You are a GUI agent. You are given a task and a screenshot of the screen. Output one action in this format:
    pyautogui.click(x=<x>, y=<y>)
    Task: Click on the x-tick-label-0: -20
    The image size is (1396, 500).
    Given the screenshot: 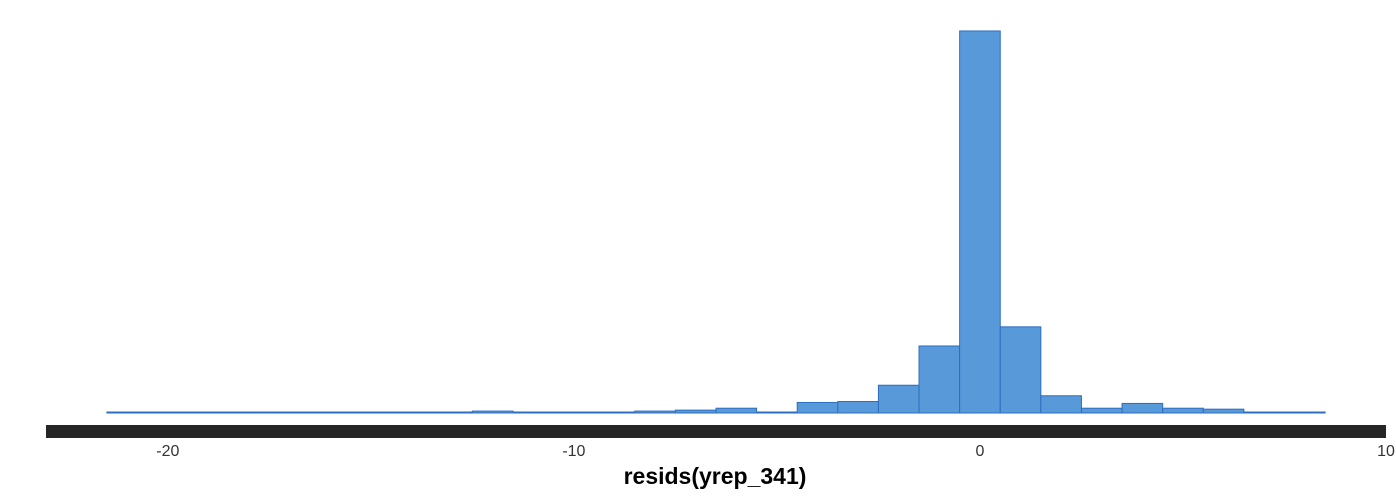 What is the action you would take?
    pyautogui.click(x=167, y=451)
    